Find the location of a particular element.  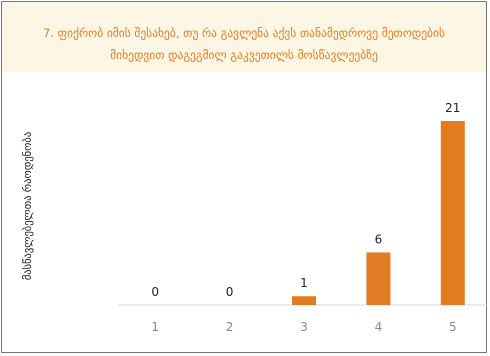

data-label-3: 1 is located at coordinates (304, 283).